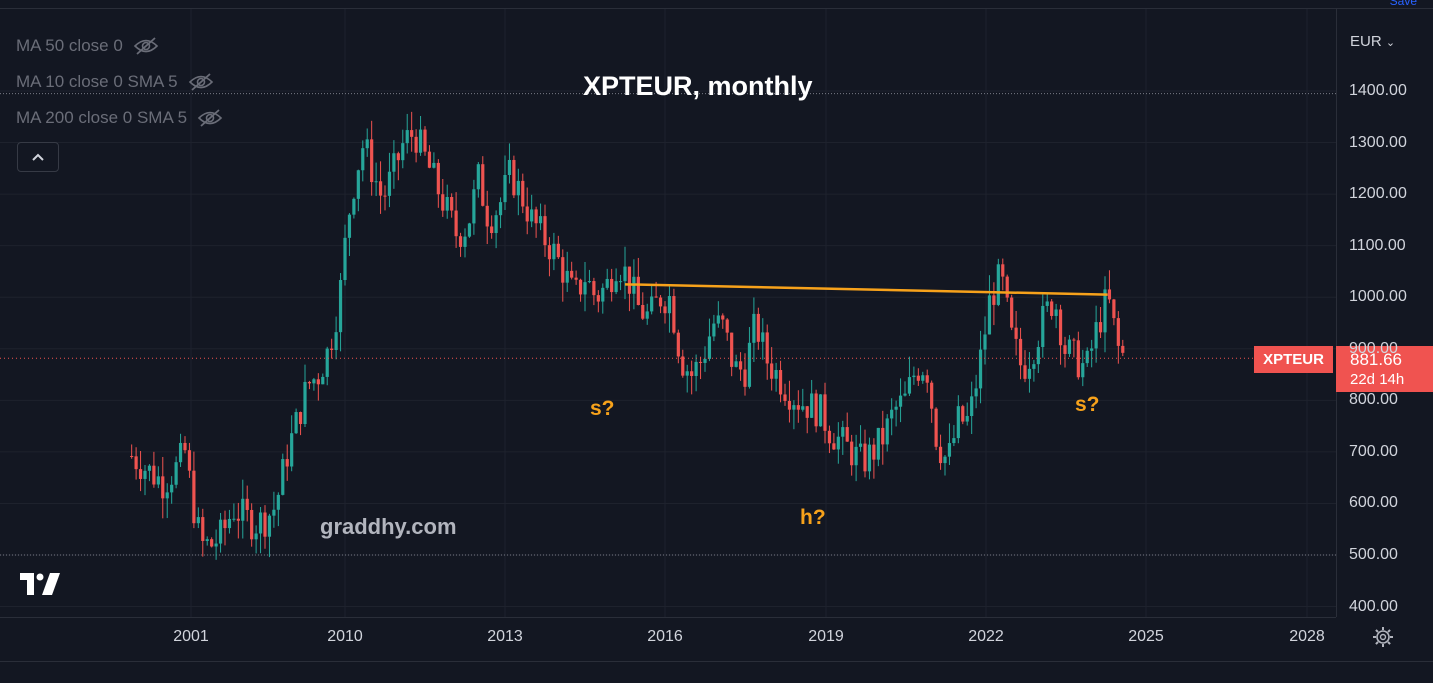 The image size is (1433, 683). Describe the element at coordinates (115, 82) in the screenshot. I see `indicator-row: MA 10 close 0 SMA 5` at that location.